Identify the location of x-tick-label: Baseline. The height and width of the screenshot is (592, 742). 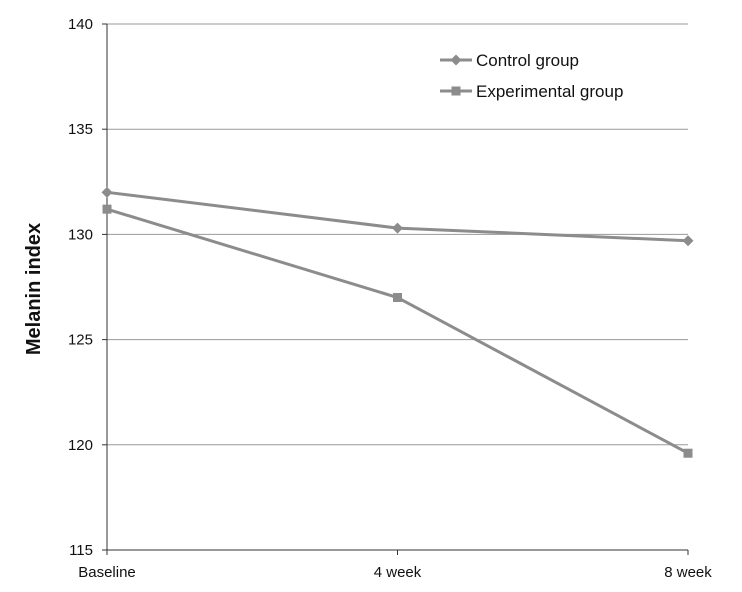
(107, 572).